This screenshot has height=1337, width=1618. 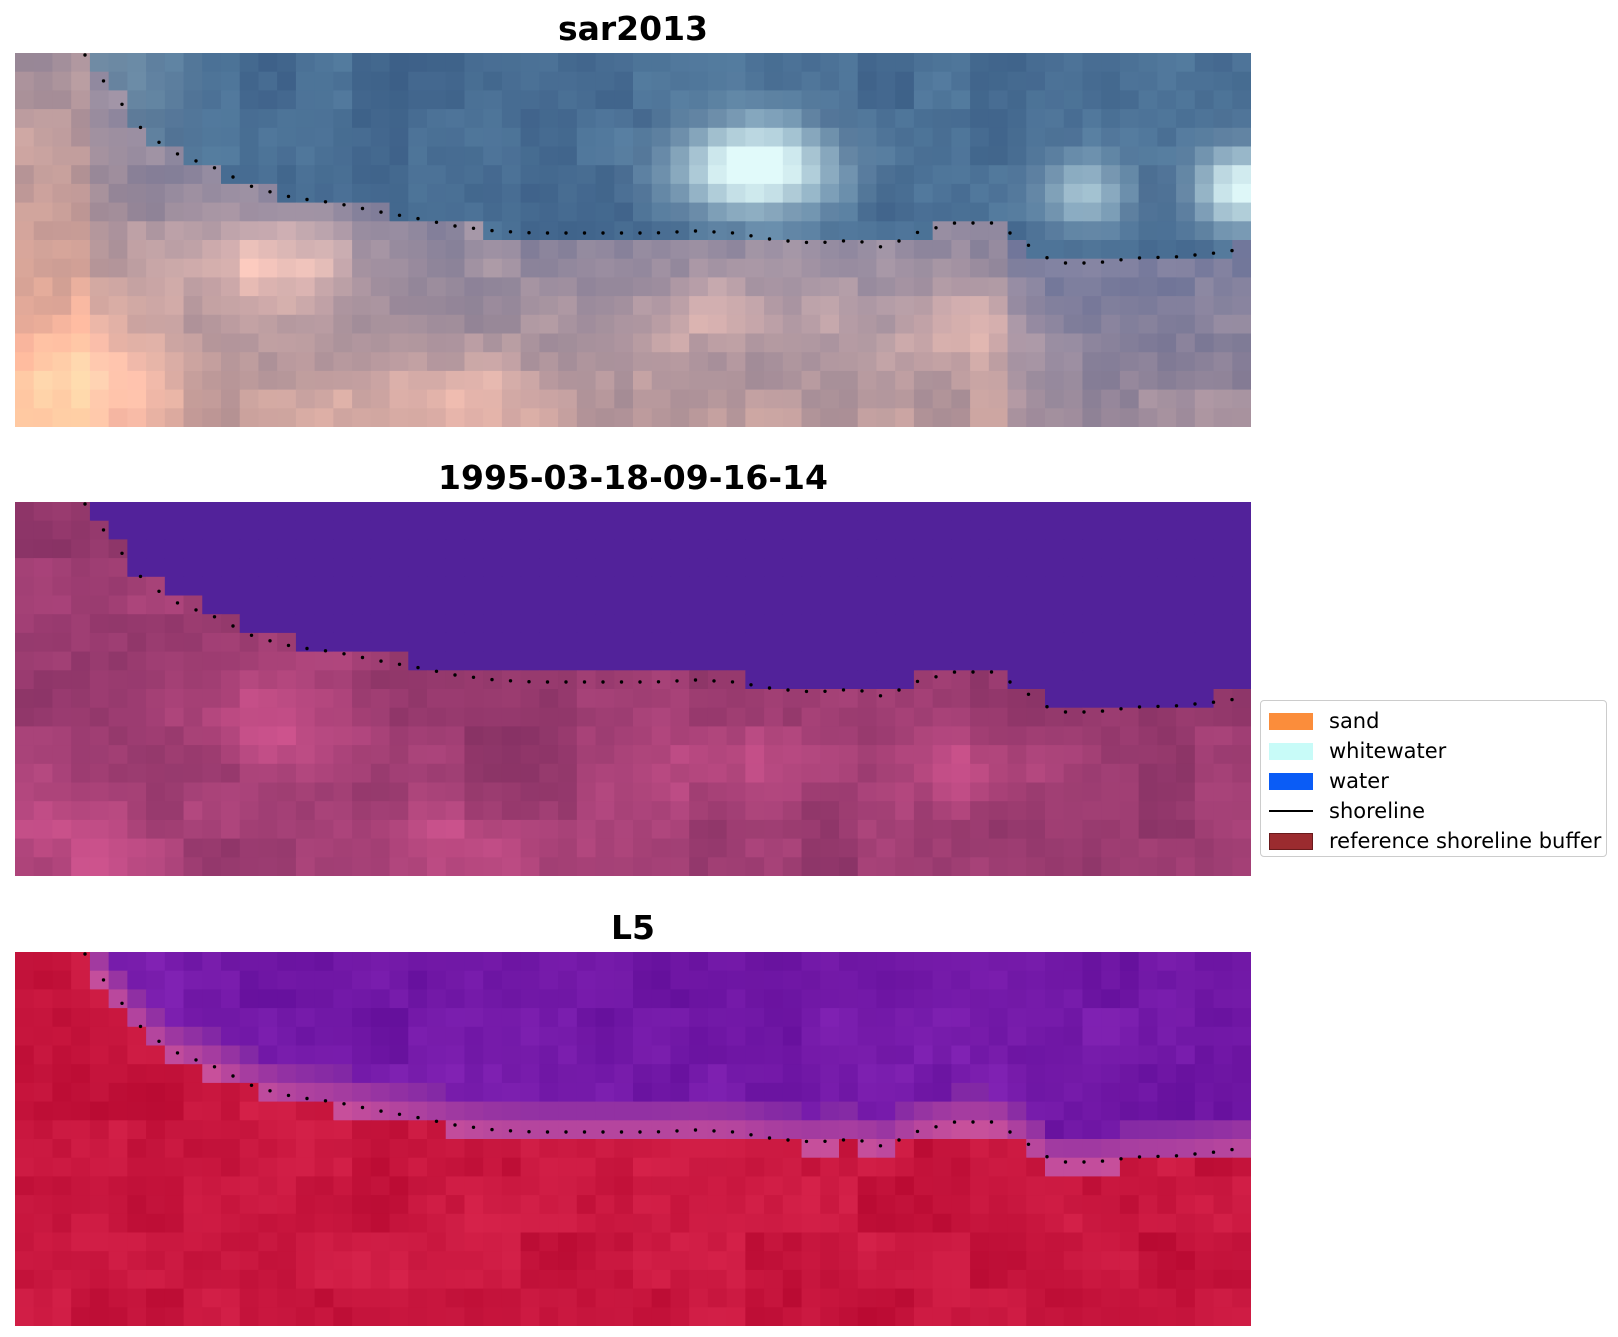 What do you see at coordinates (1433, 781) in the screenshot?
I see `legend-item-water: water` at bounding box center [1433, 781].